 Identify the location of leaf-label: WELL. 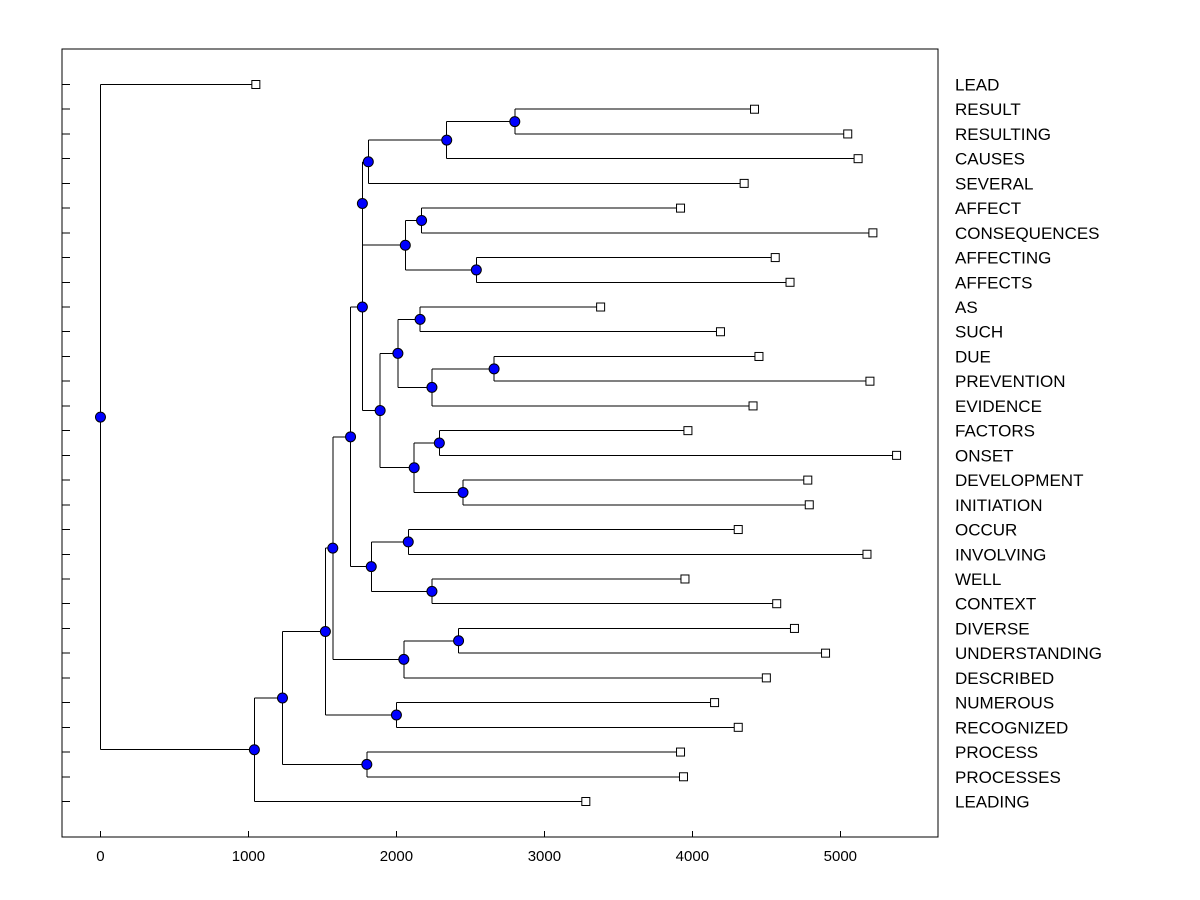
(978, 579).